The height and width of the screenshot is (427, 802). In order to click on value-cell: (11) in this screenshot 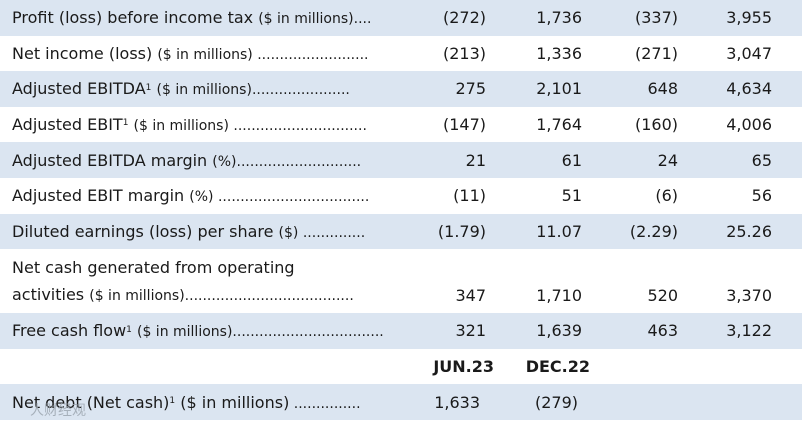, I will do `click(469, 196)`.